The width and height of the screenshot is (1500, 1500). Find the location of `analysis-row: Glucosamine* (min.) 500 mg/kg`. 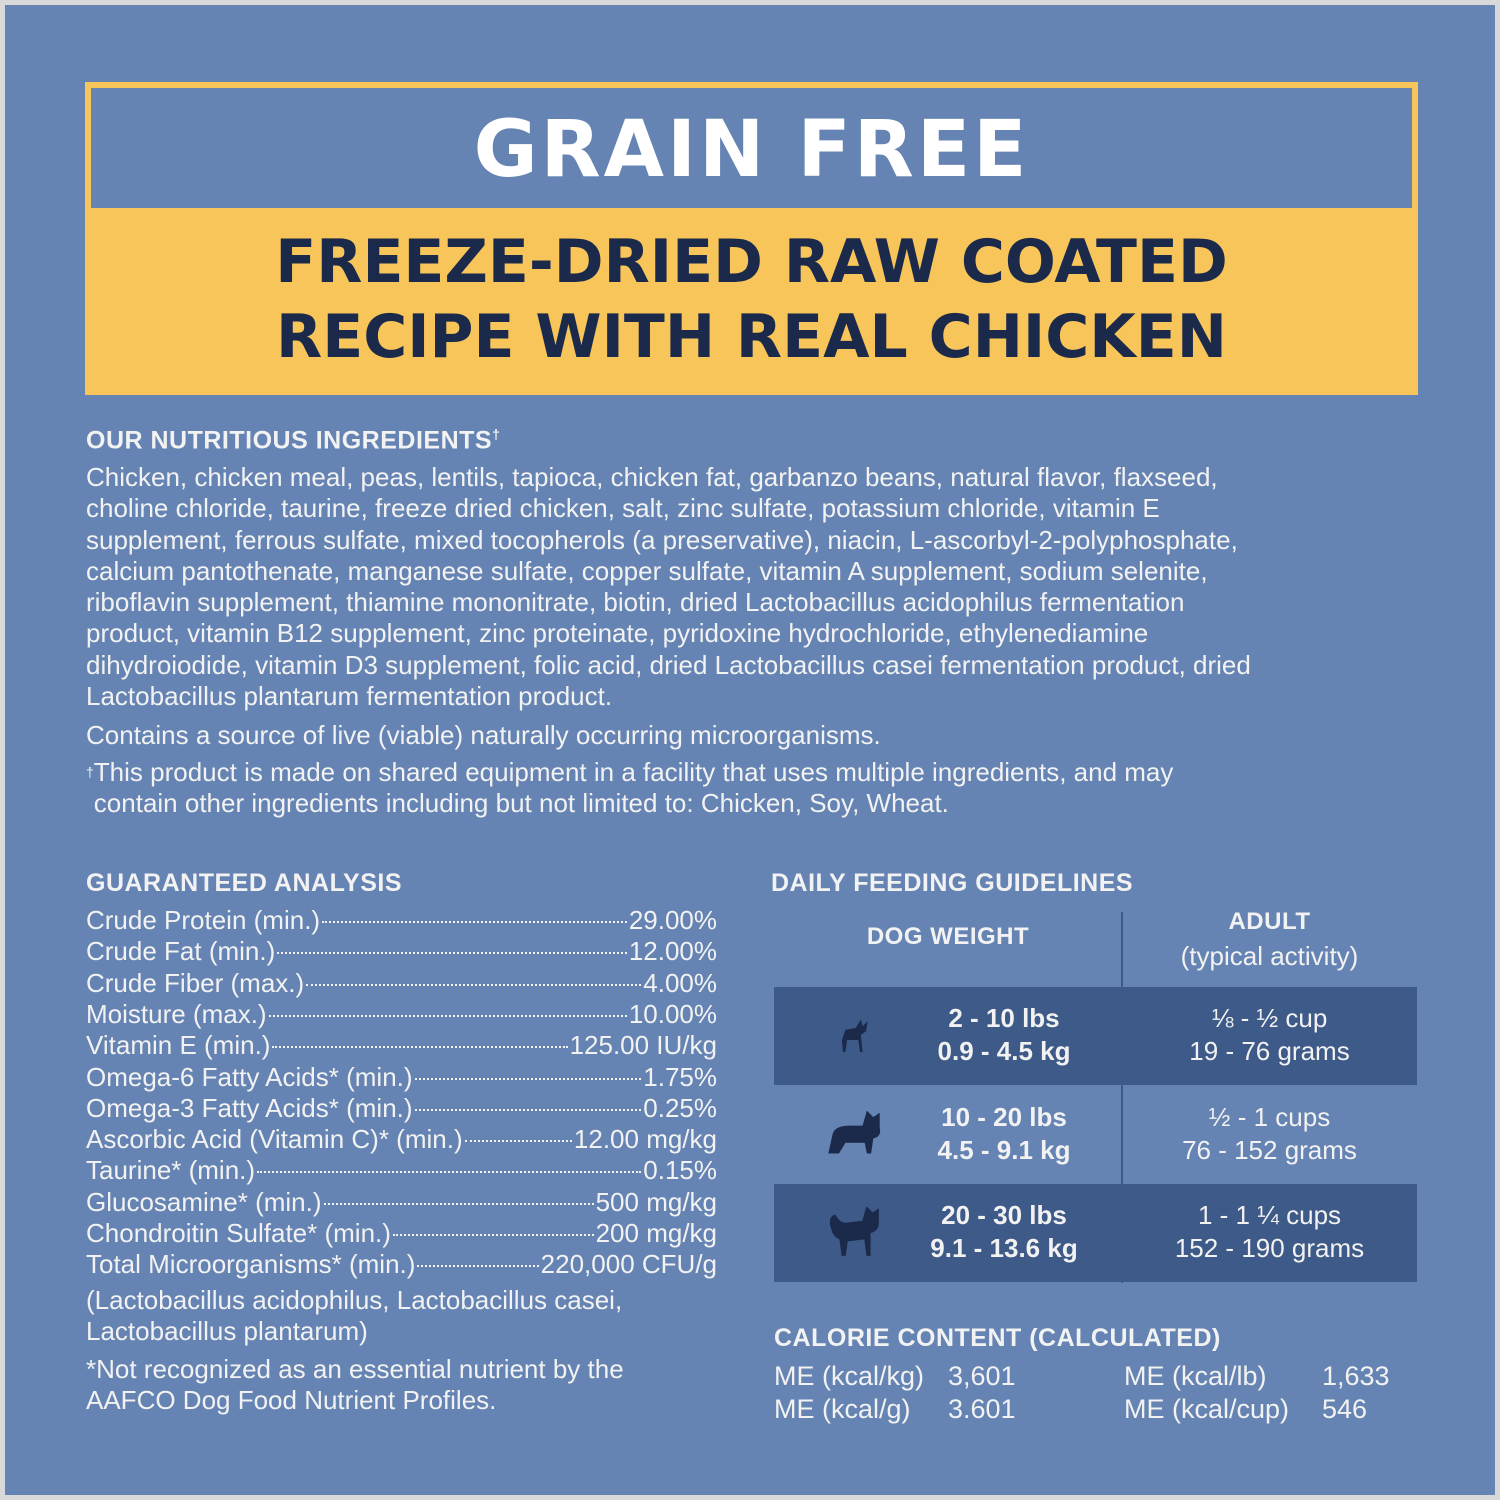

analysis-row: Glucosamine* (min.) 500 mg/kg is located at coordinates (401, 1202).